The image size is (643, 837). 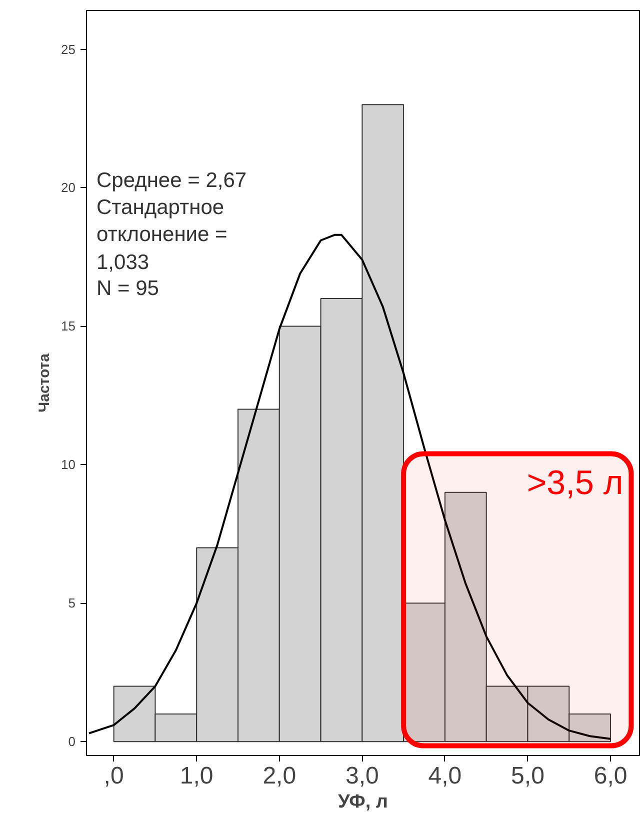 What do you see at coordinates (68, 49) in the screenshot?
I see `y-tick-label: 25` at bounding box center [68, 49].